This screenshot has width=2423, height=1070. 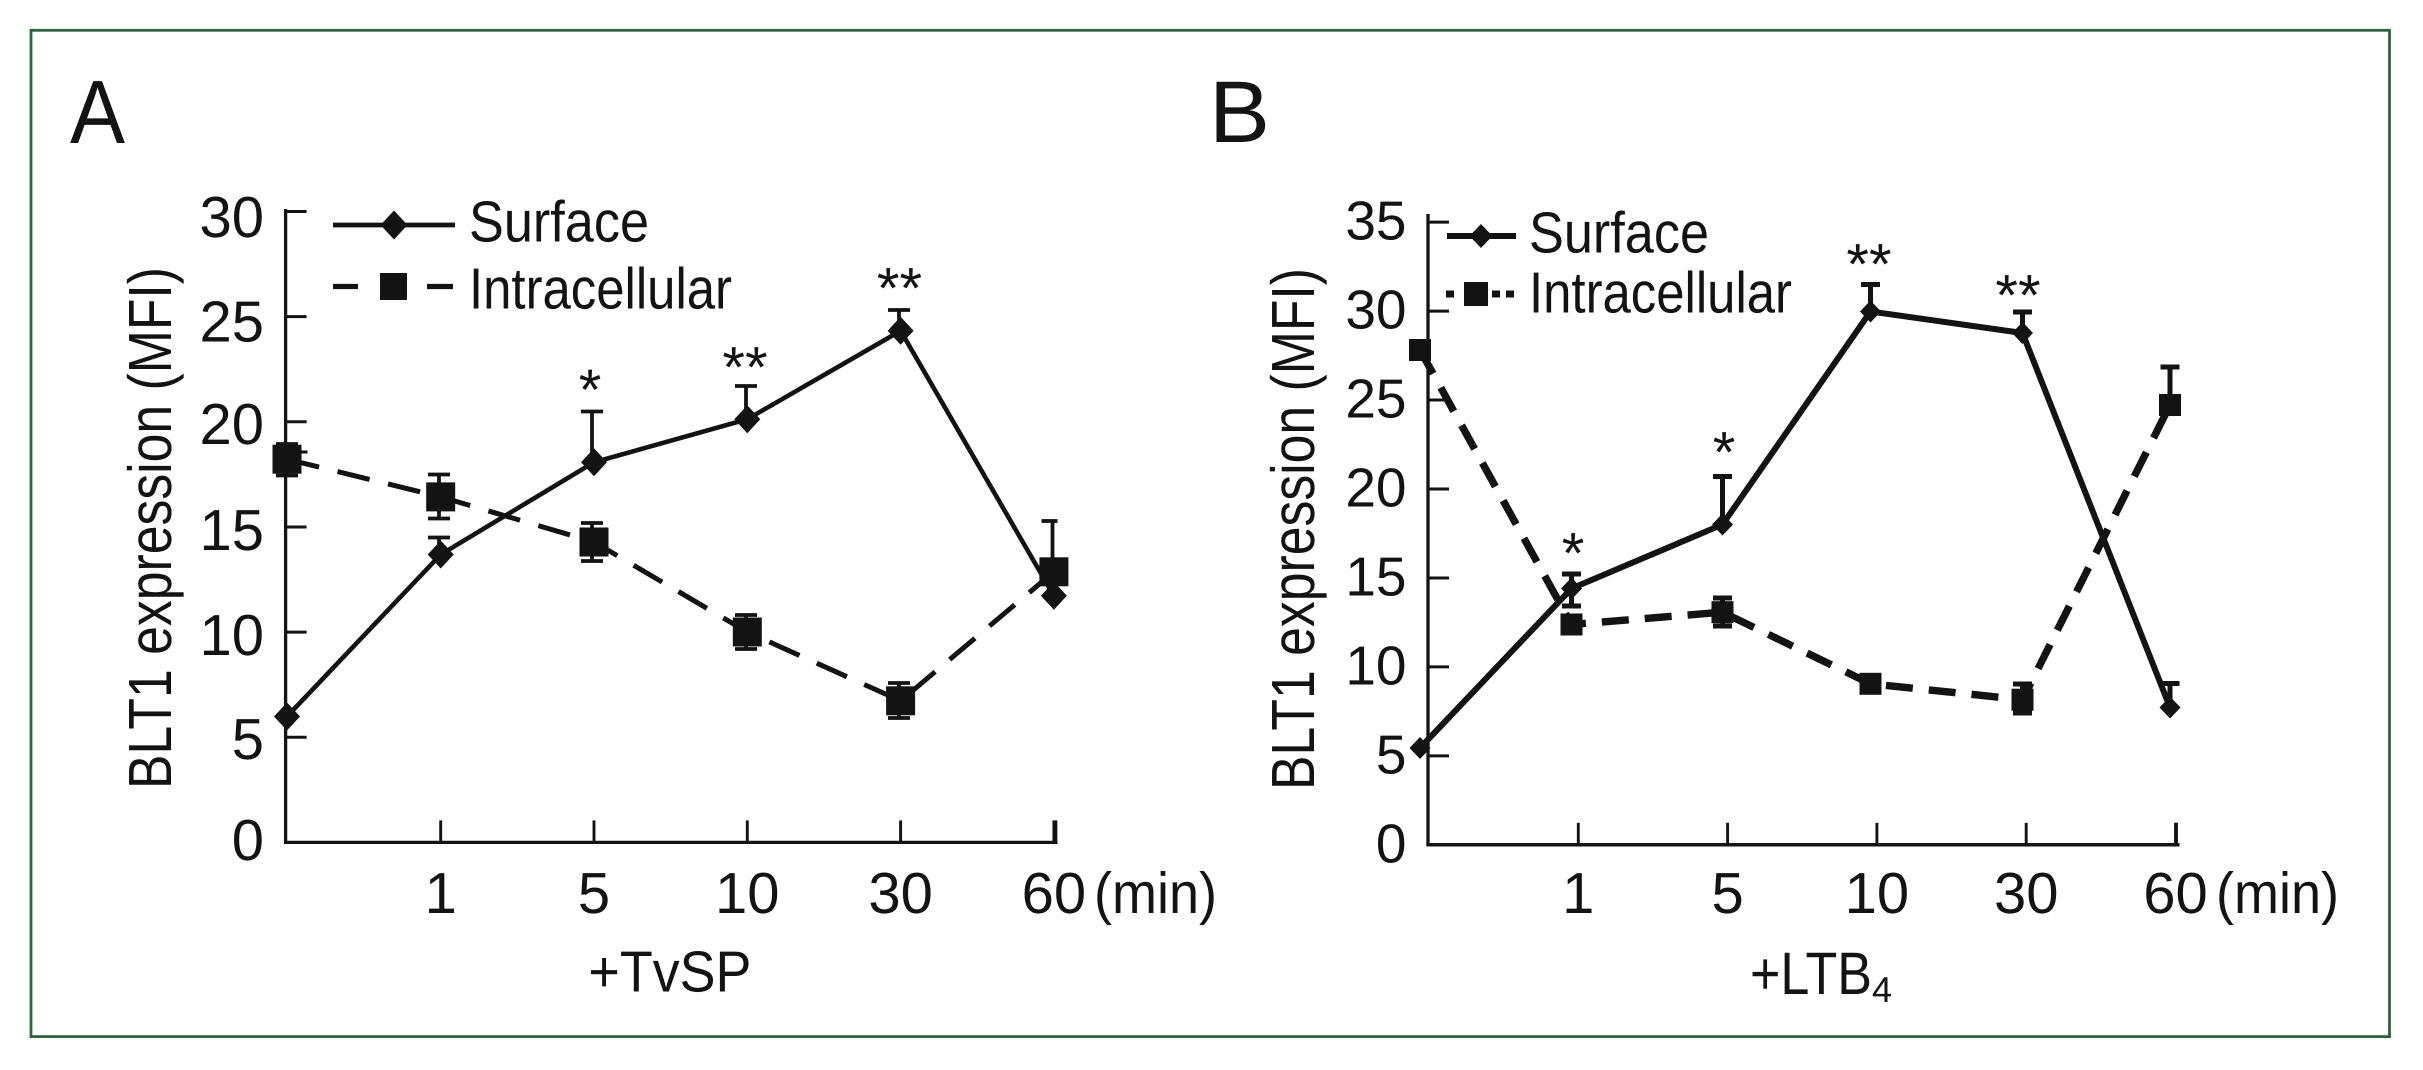 What do you see at coordinates (1239, 112) in the screenshot?
I see `svg-text: B` at bounding box center [1239, 112].